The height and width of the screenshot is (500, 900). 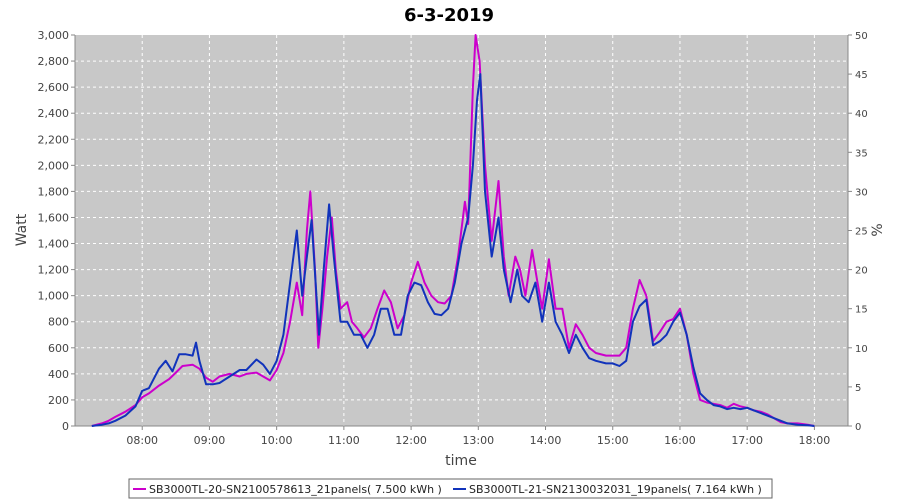 I want to click on y-tick-label: 400, so click(x=58, y=374).